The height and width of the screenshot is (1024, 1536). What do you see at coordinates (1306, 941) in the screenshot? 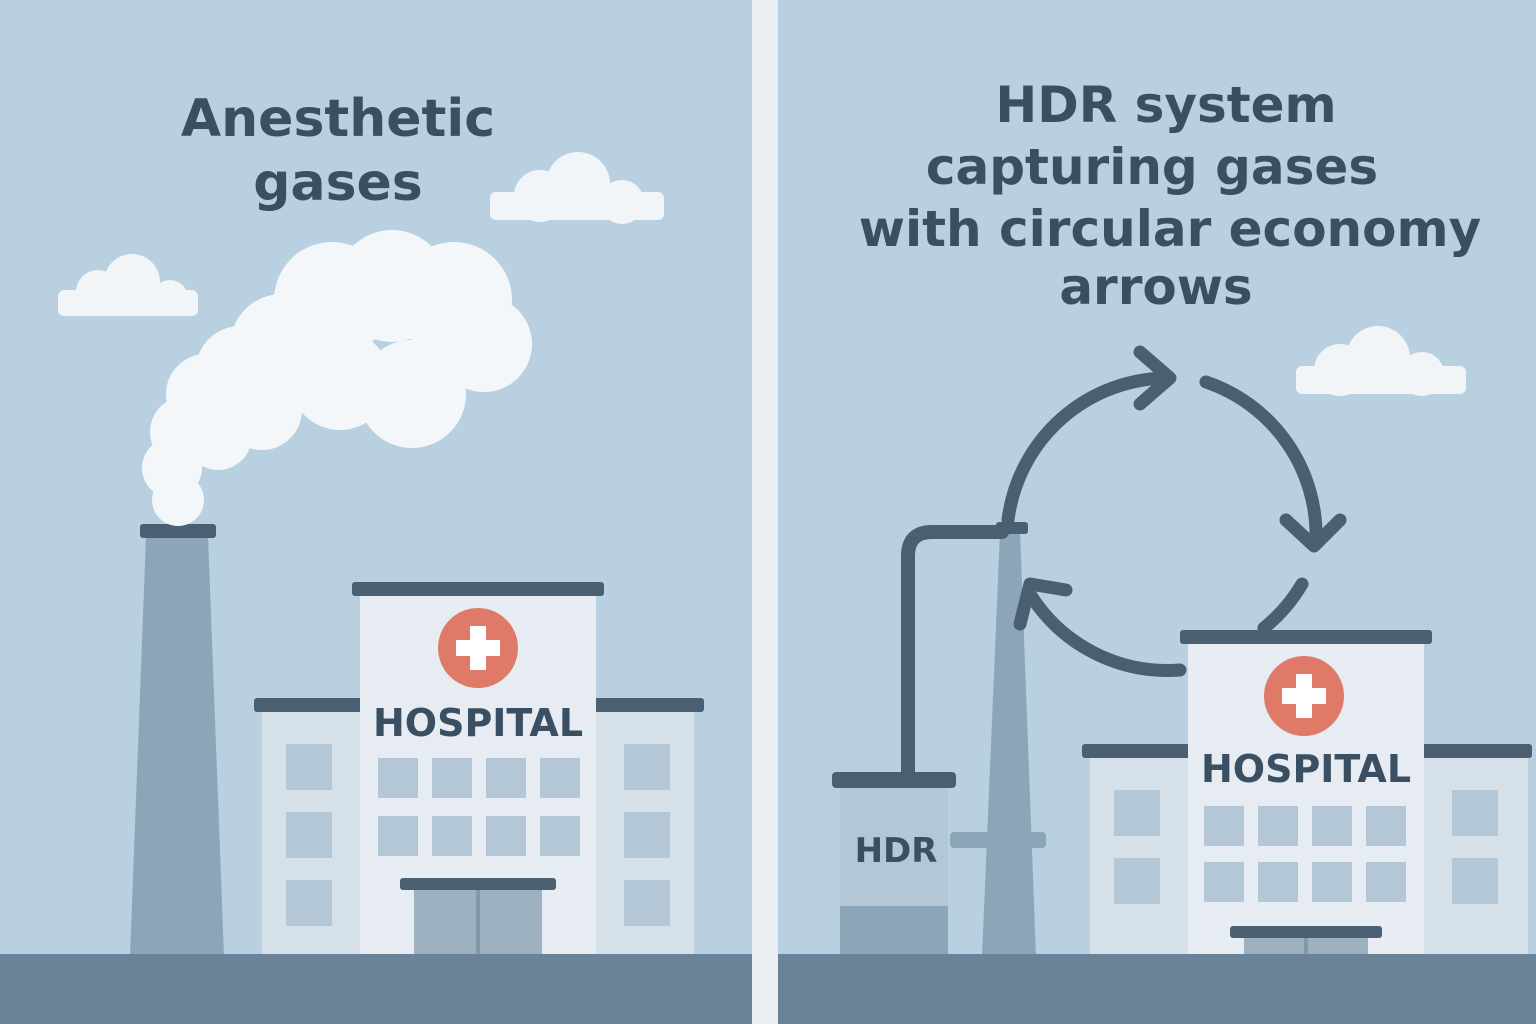
I see `right-hospital-door` at bounding box center [1306, 941].